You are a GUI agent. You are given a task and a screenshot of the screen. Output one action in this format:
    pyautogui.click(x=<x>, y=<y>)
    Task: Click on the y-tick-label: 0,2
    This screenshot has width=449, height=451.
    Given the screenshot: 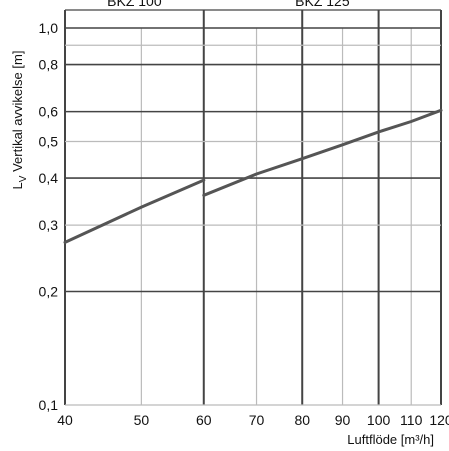 What is the action you would take?
    pyautogui.click(x=49, y=292)
    